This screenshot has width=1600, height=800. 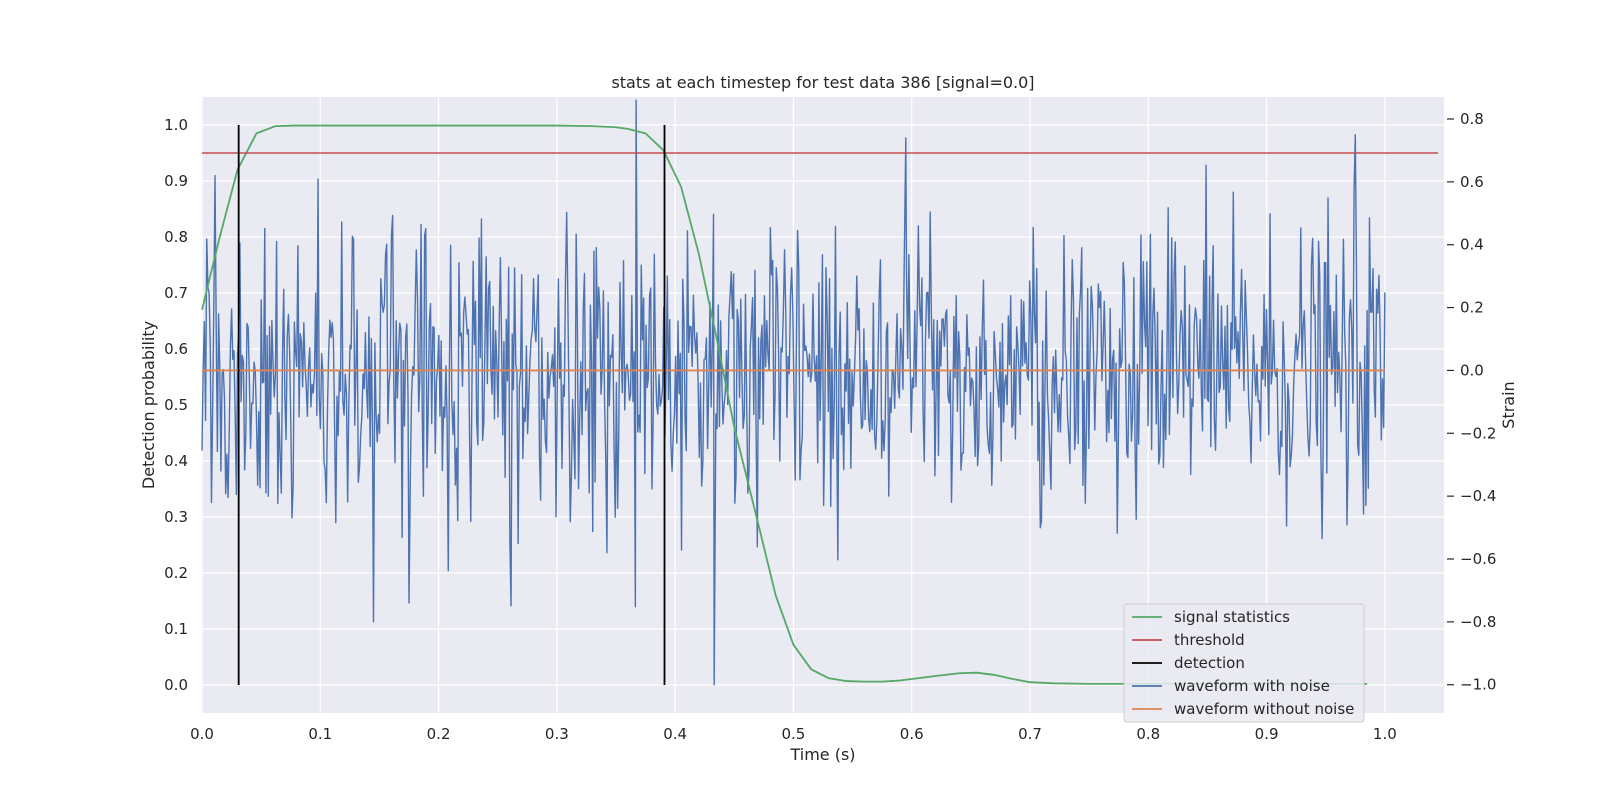 I want to click on y-left-tick-label: 0.1, so click(x=176, y=629).